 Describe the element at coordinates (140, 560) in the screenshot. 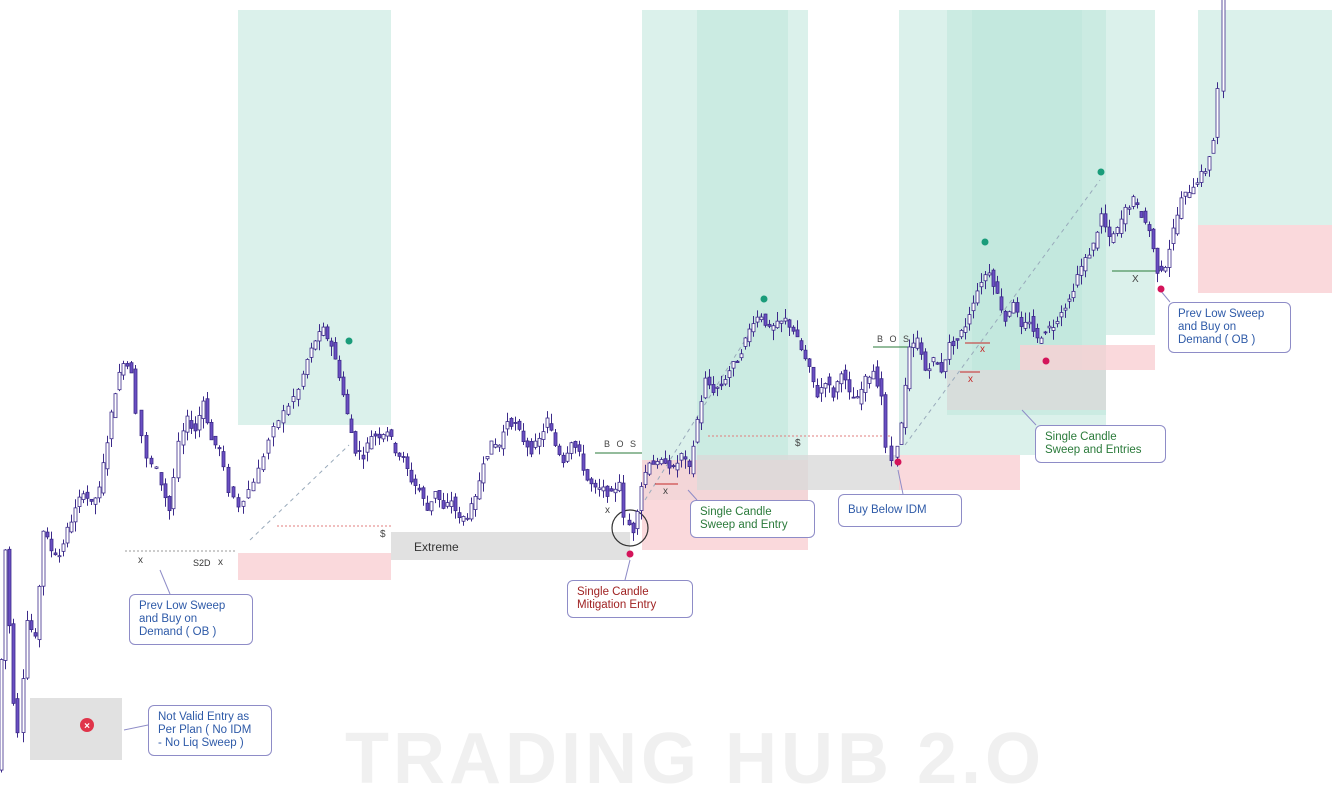

I see `x-mark-1: x` at that location.